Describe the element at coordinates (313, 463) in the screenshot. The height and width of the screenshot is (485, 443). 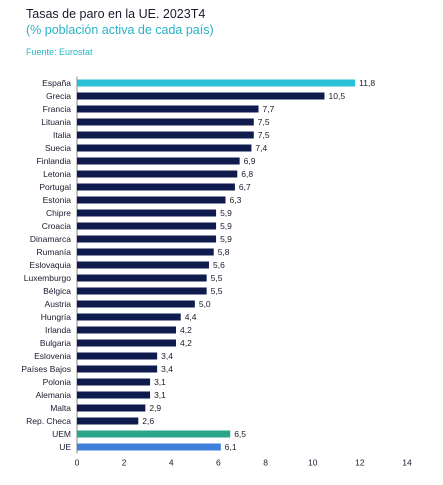
I see `x-tick-label: 10` at that location.